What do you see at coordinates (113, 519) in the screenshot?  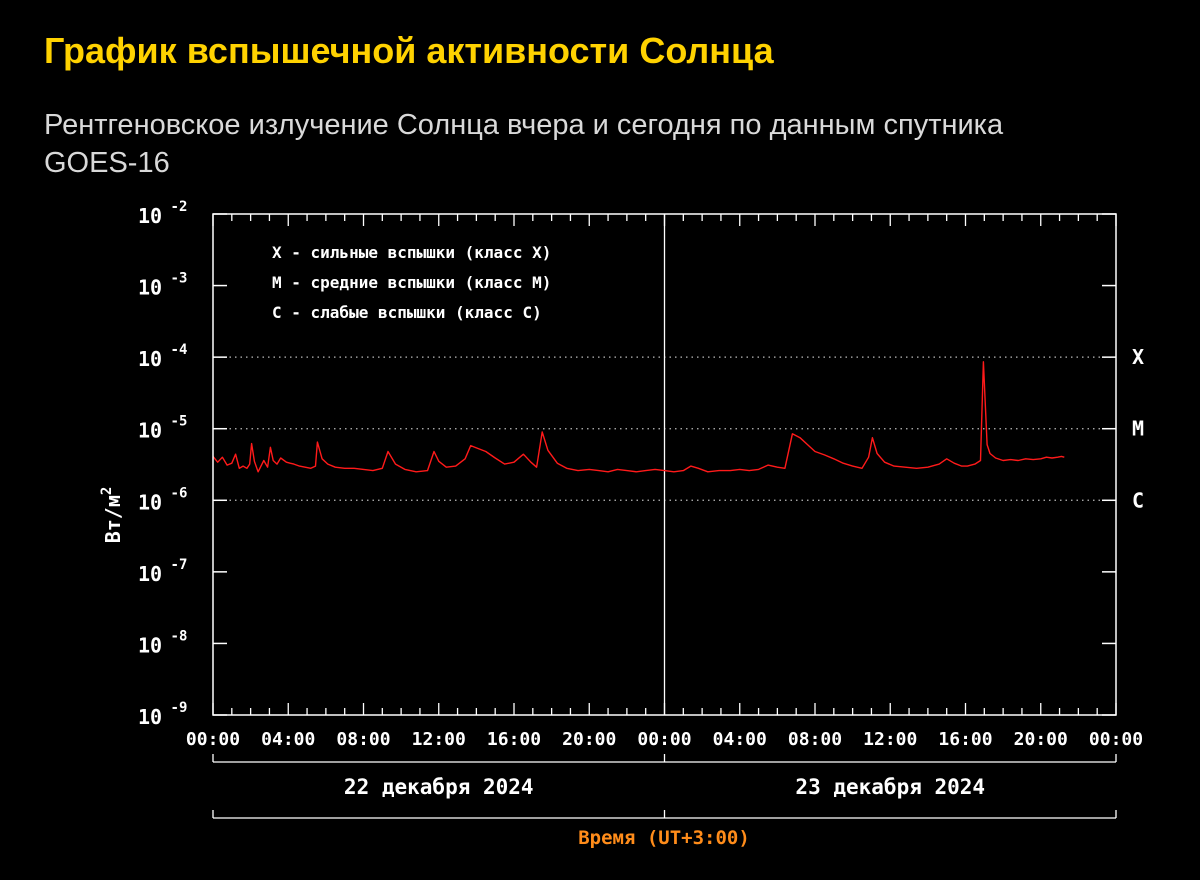 I see `y-axis-label-text: Вт/м` at bounding box center [113, 519].